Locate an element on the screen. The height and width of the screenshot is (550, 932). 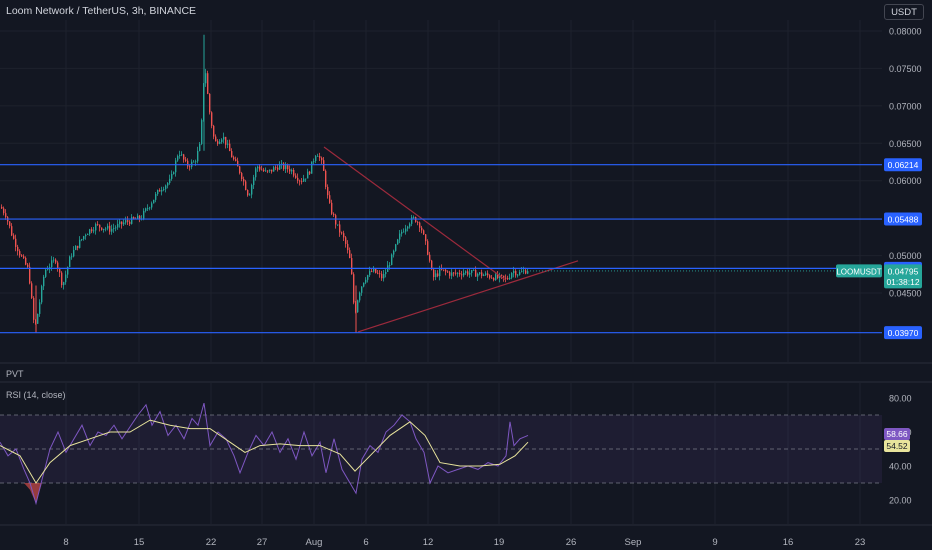
y-tick-label: 0.05000 is located at coordinates (905, 256).